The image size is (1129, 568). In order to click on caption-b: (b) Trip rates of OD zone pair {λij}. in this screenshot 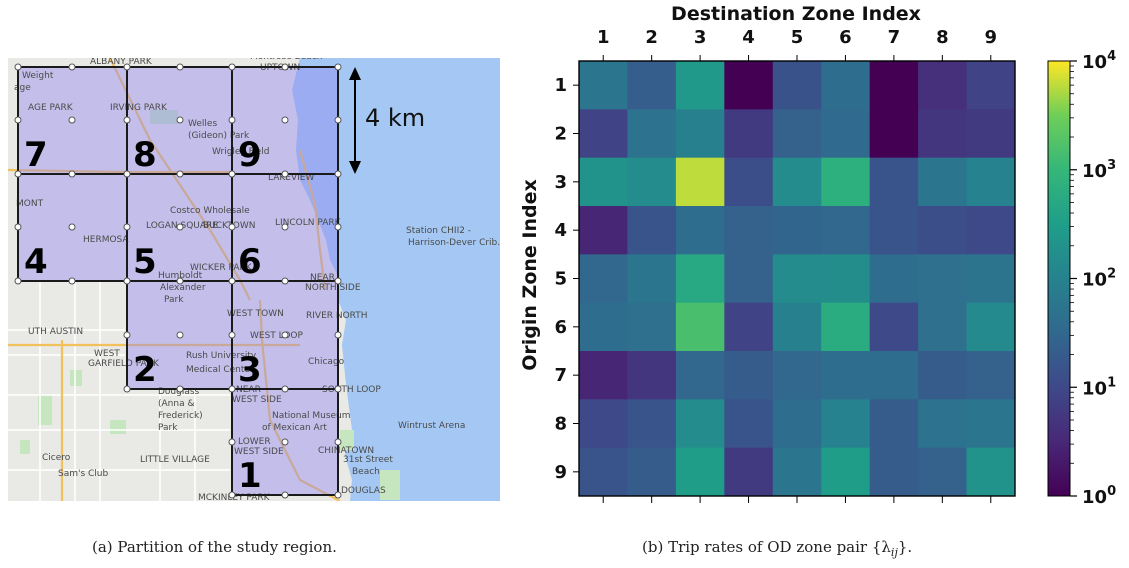, I will do `click(777, 548)`.